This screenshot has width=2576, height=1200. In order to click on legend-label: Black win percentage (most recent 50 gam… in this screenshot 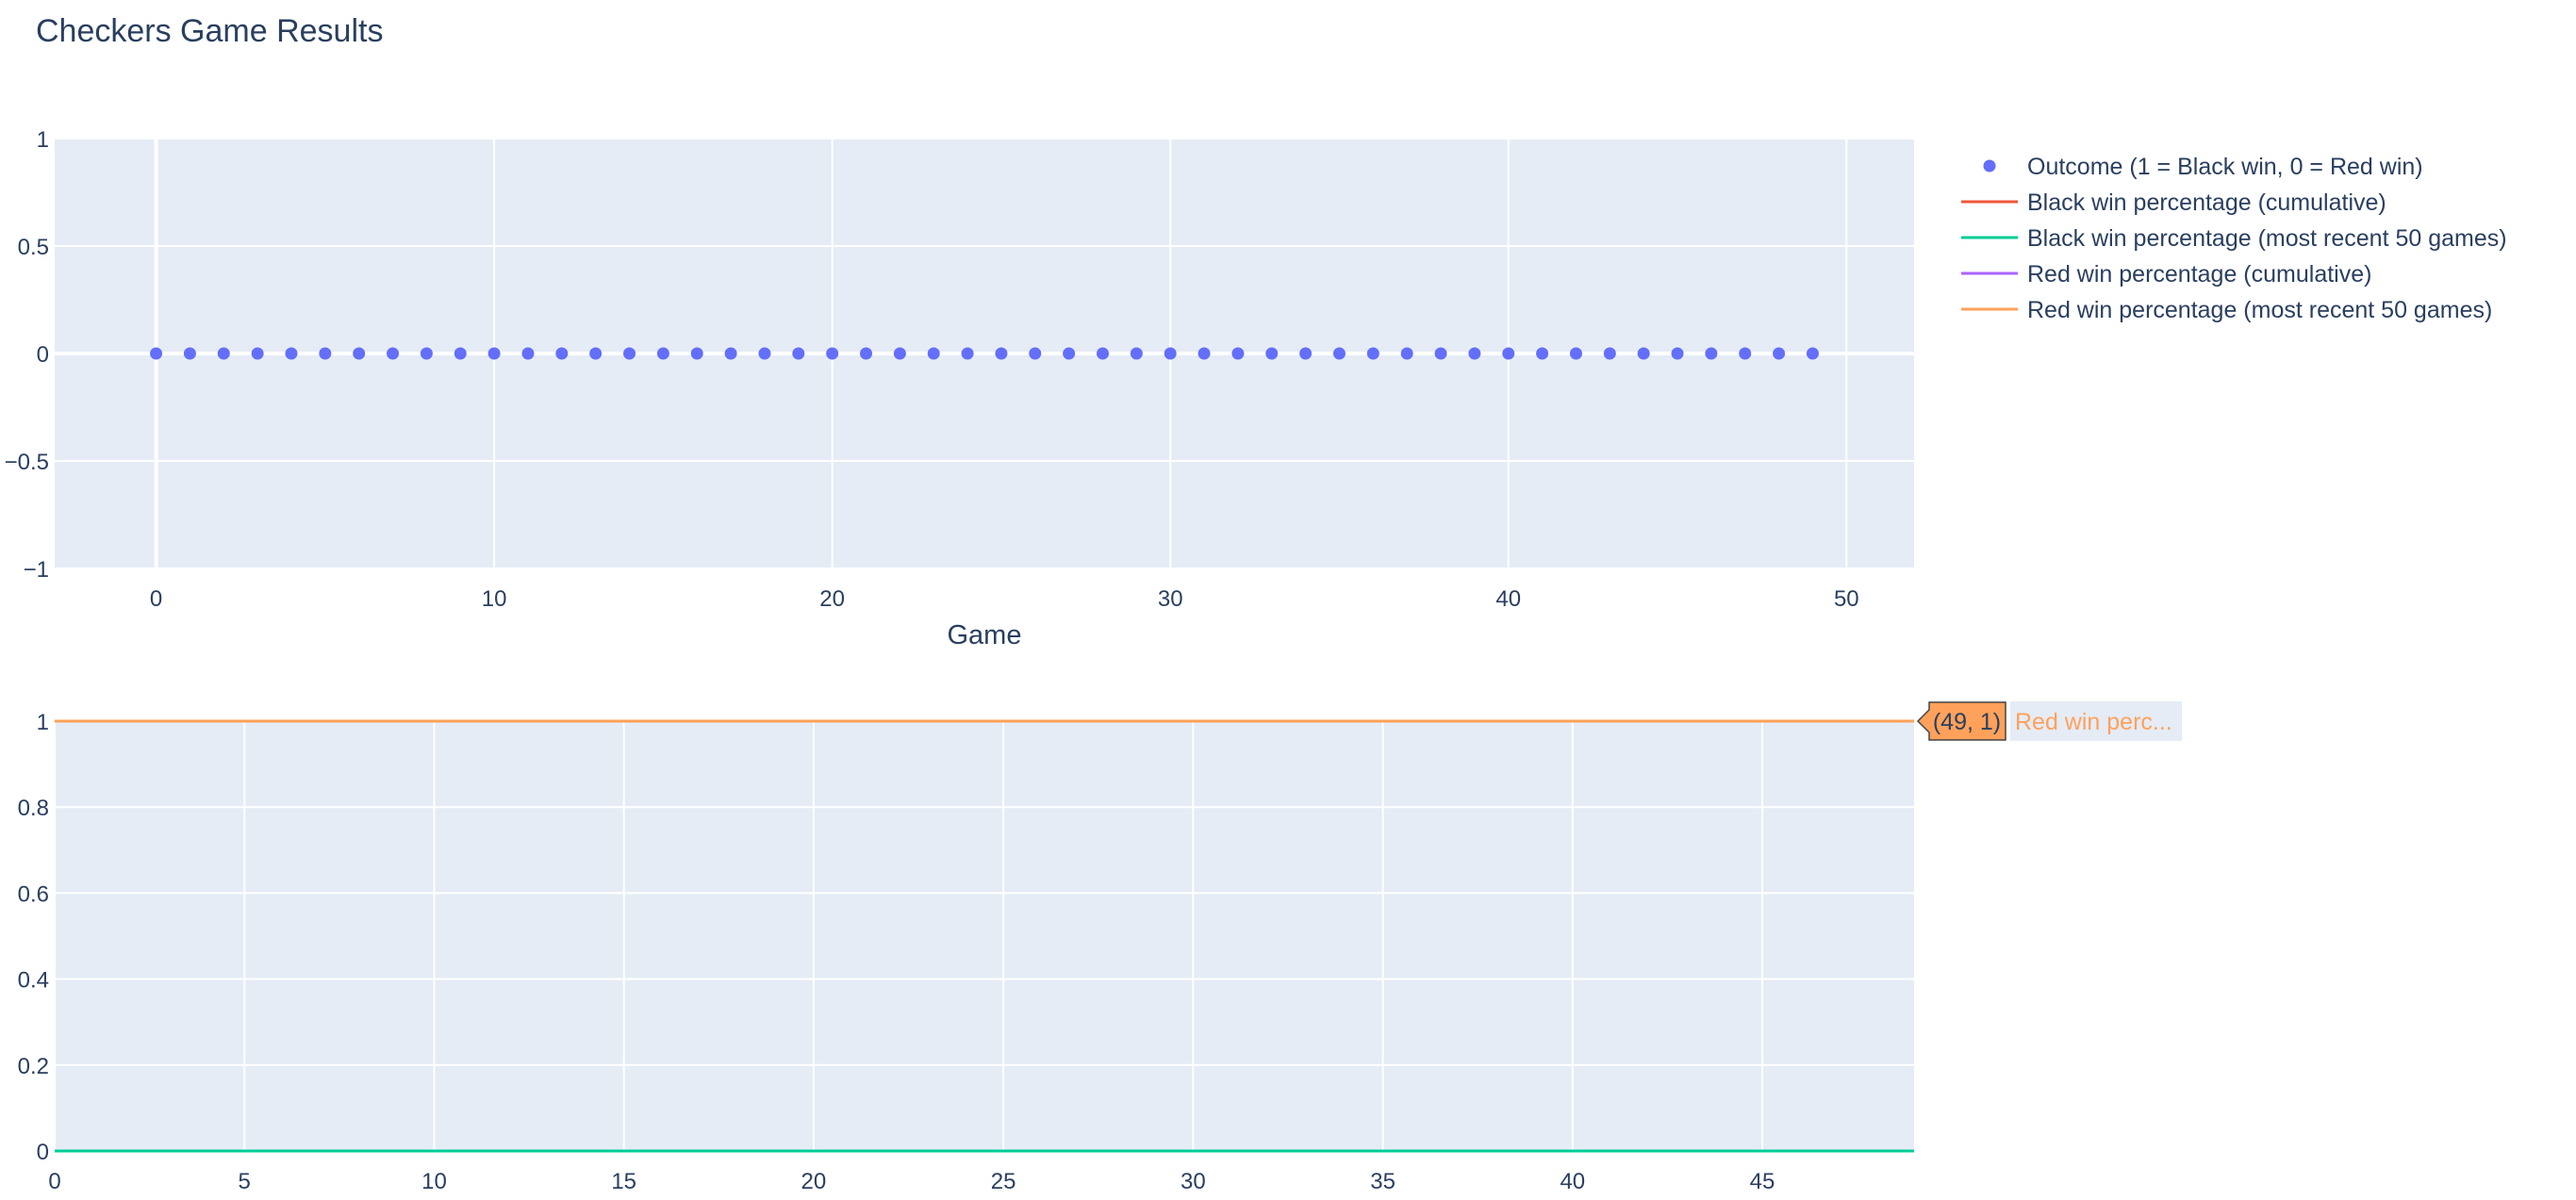, I will do `click(2267, 238)`.